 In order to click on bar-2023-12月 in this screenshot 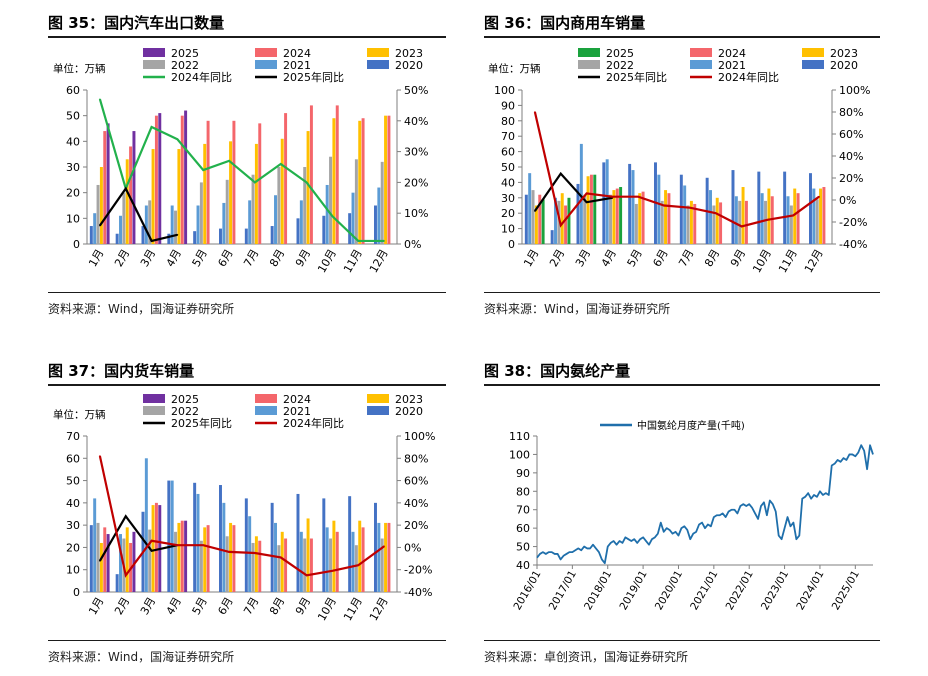, I will do `click(386, 180)`.